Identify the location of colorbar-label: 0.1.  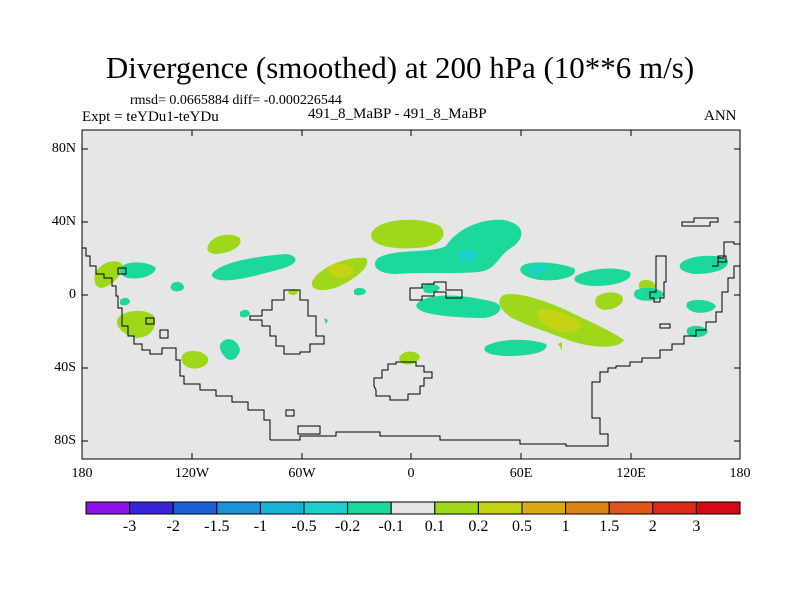
(434, 526).